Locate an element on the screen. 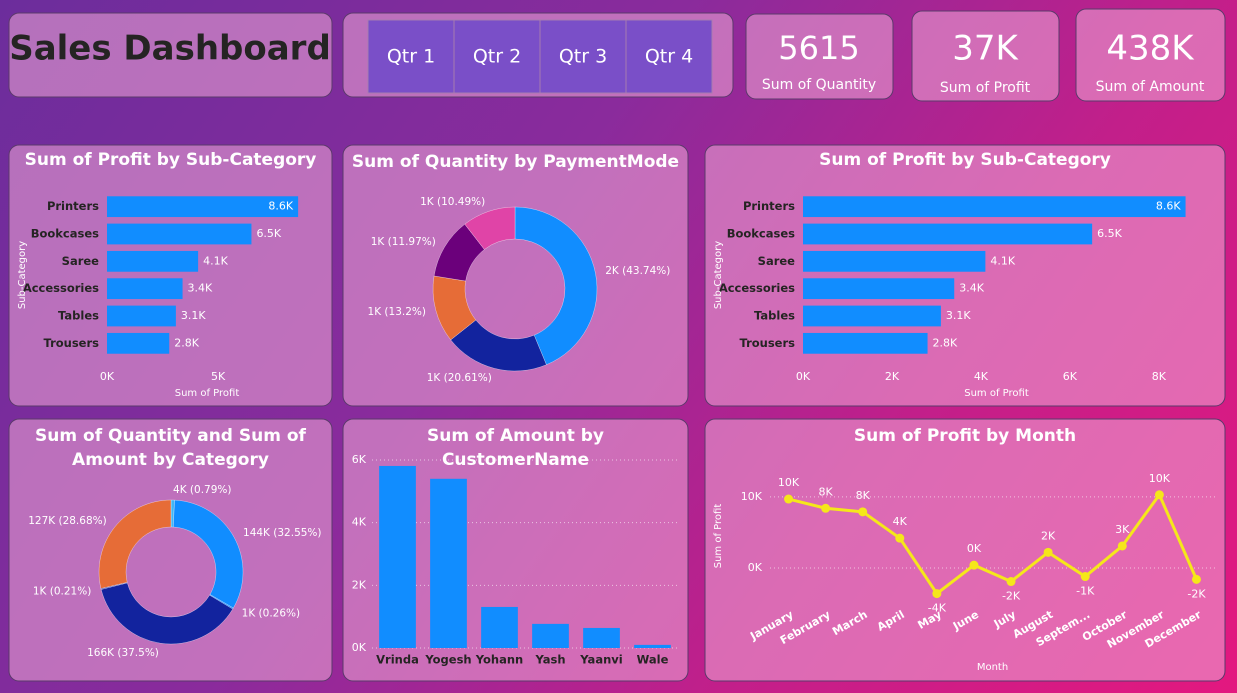 This screenshot has width=1237, height=693. x-axis-title: Month is located at coordinates (992, 667).